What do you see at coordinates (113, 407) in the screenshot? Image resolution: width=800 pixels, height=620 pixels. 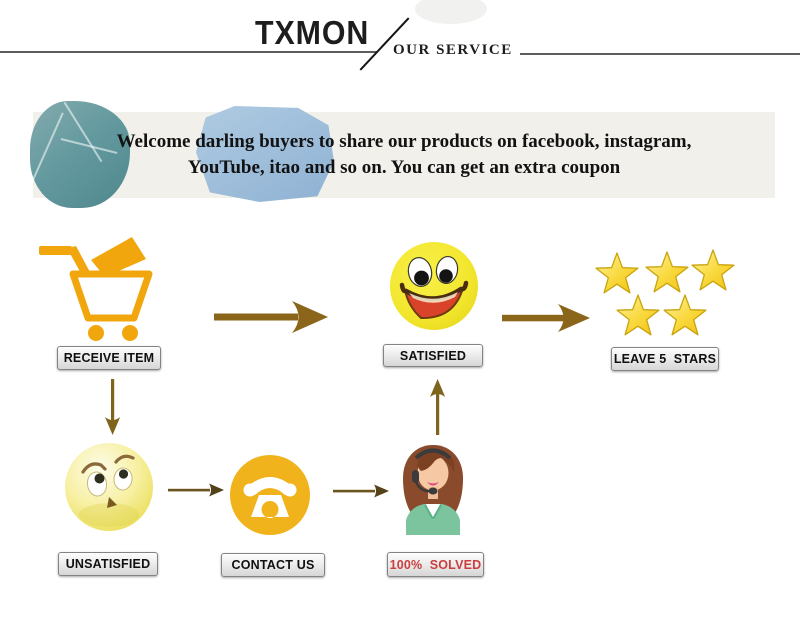 I see `arrow-down-icon` at bounding box center [113, 407].